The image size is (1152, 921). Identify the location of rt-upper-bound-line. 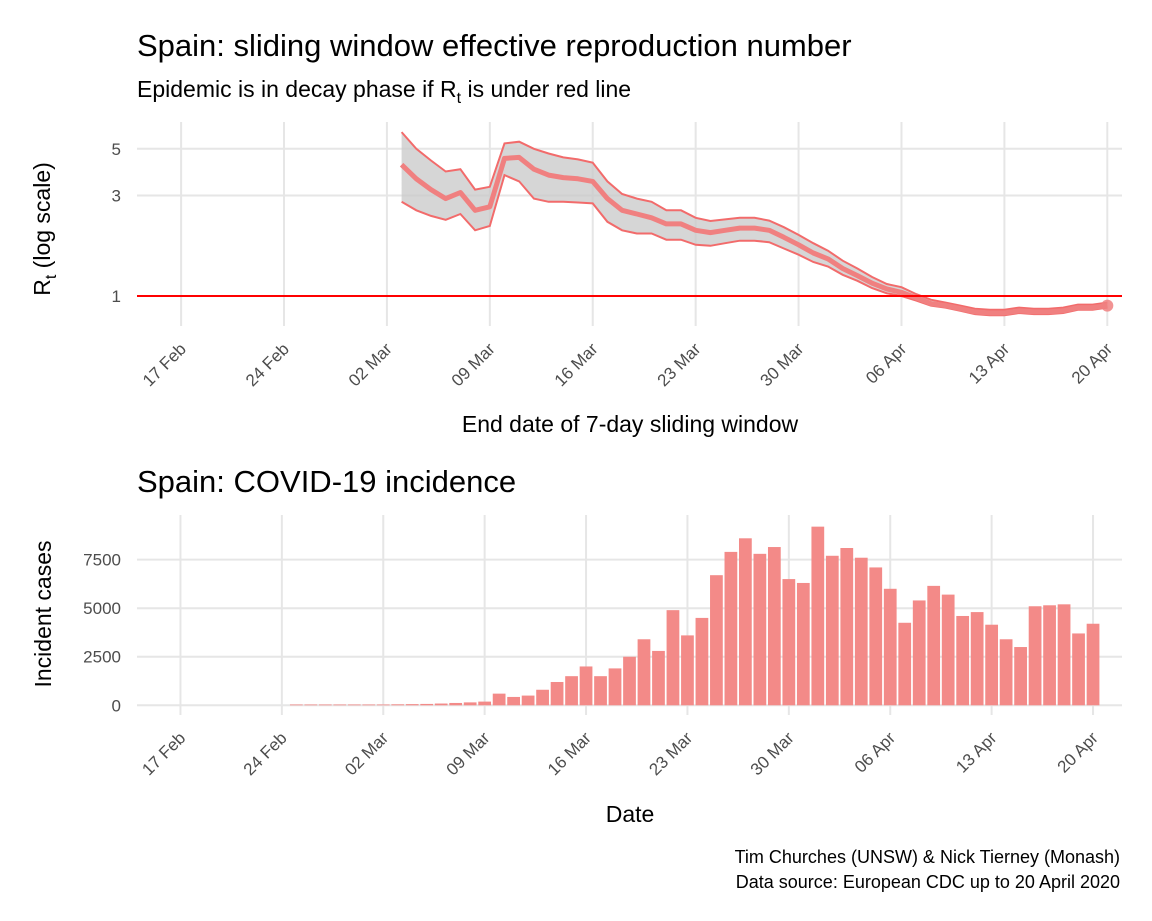
(754, 221).